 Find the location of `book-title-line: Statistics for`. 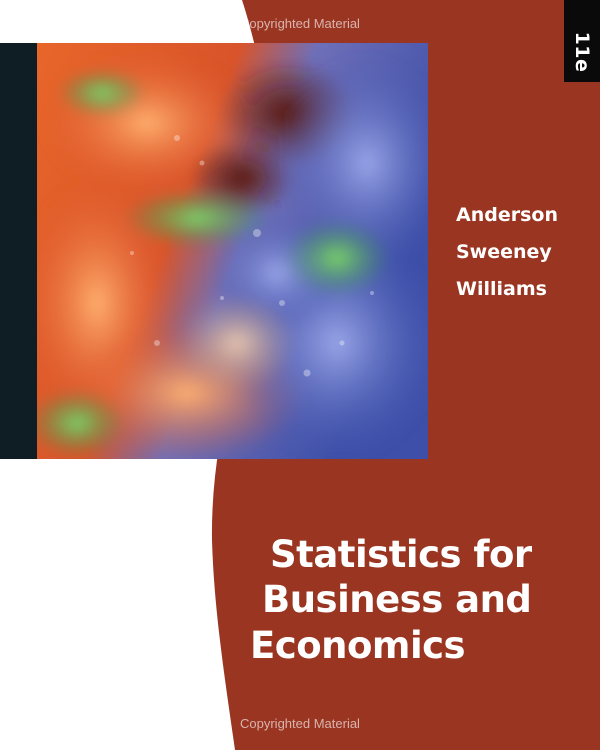

book-title-line: Statistics for is located at coordinates (401, 554).